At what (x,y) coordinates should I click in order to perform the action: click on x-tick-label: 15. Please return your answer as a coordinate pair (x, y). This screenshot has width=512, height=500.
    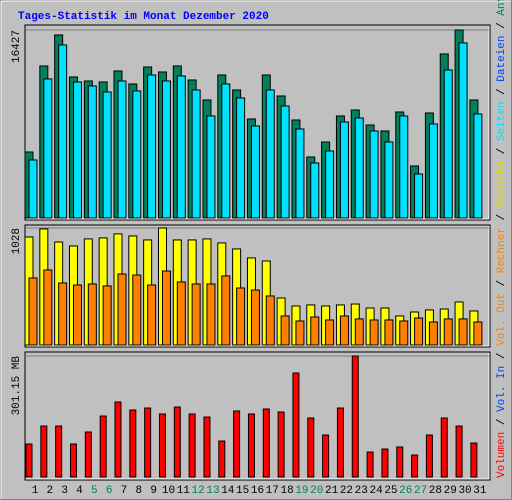
    Looking at the image, I should click on (242, 491).